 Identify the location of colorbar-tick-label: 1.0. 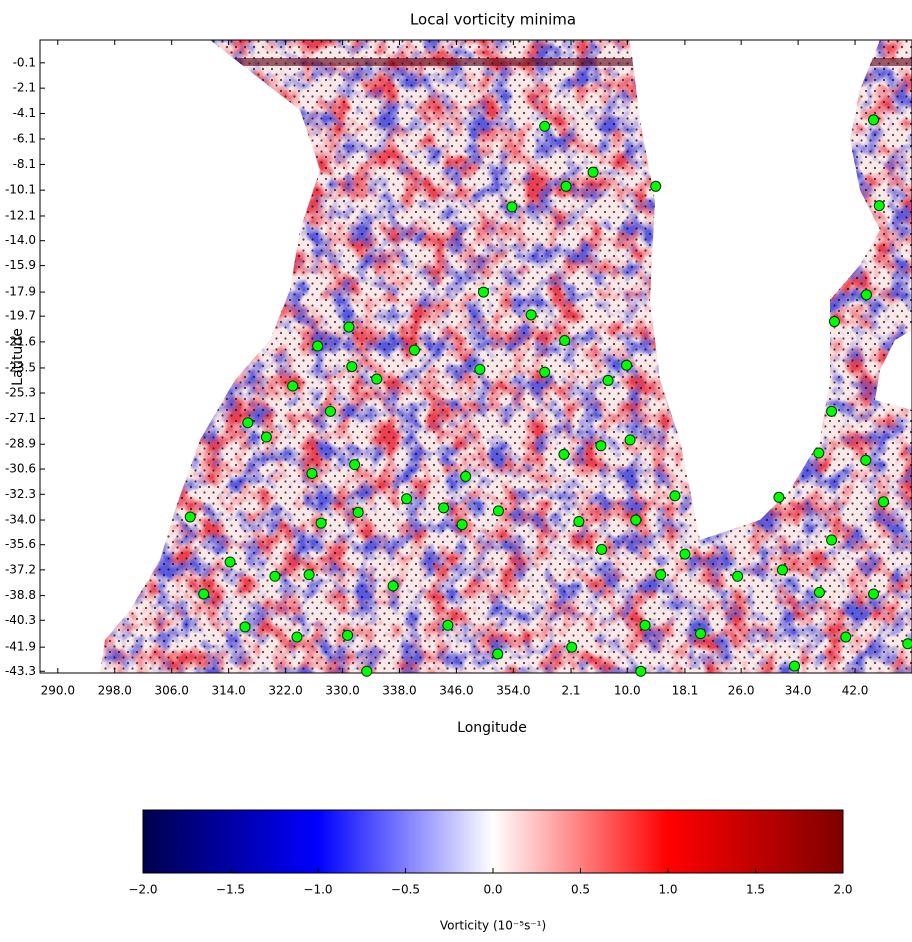
(667, 890).